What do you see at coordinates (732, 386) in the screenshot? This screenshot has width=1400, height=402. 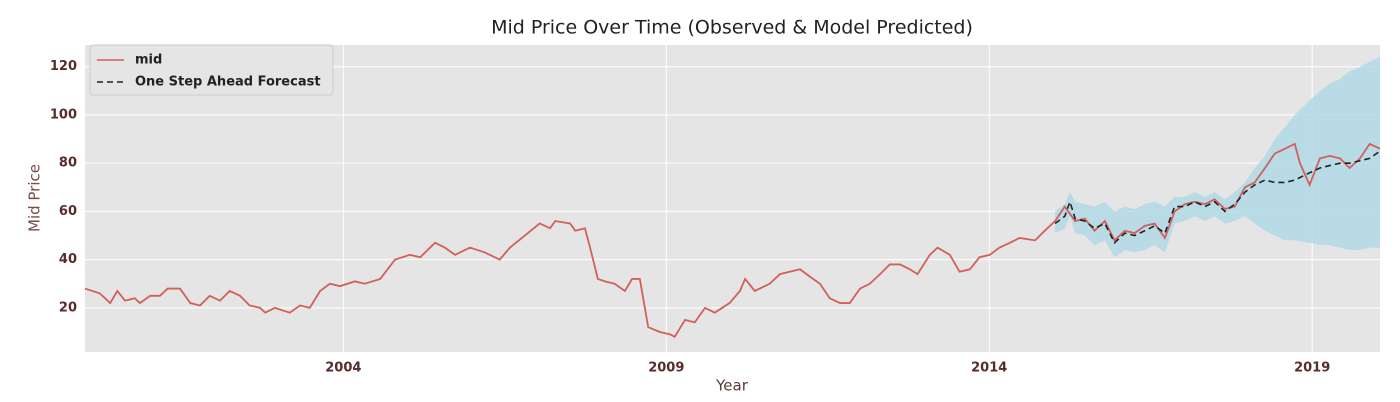 I see `x-axis-label: Year` at bounding box center [732, 386].